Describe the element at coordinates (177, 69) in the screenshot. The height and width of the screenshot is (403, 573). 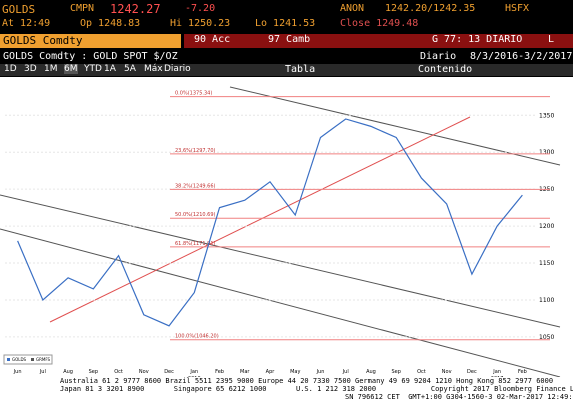
I see `period-button: Diario` at that location.